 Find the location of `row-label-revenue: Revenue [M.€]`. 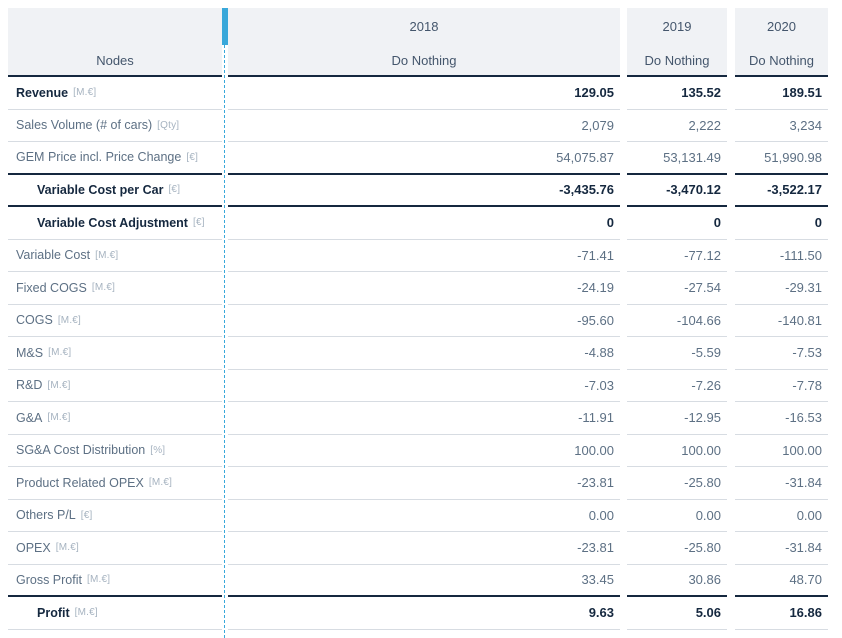

row-label-revenue: Revenue [M.€] is located at coordinates (115, 93).